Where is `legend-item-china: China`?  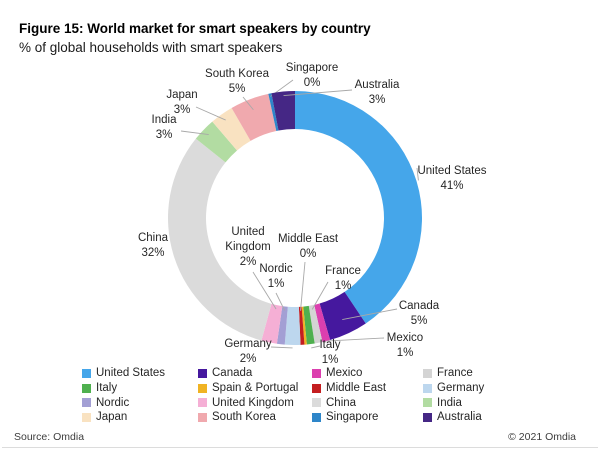 legend-item-china: China is located at coordinates (367, 402).